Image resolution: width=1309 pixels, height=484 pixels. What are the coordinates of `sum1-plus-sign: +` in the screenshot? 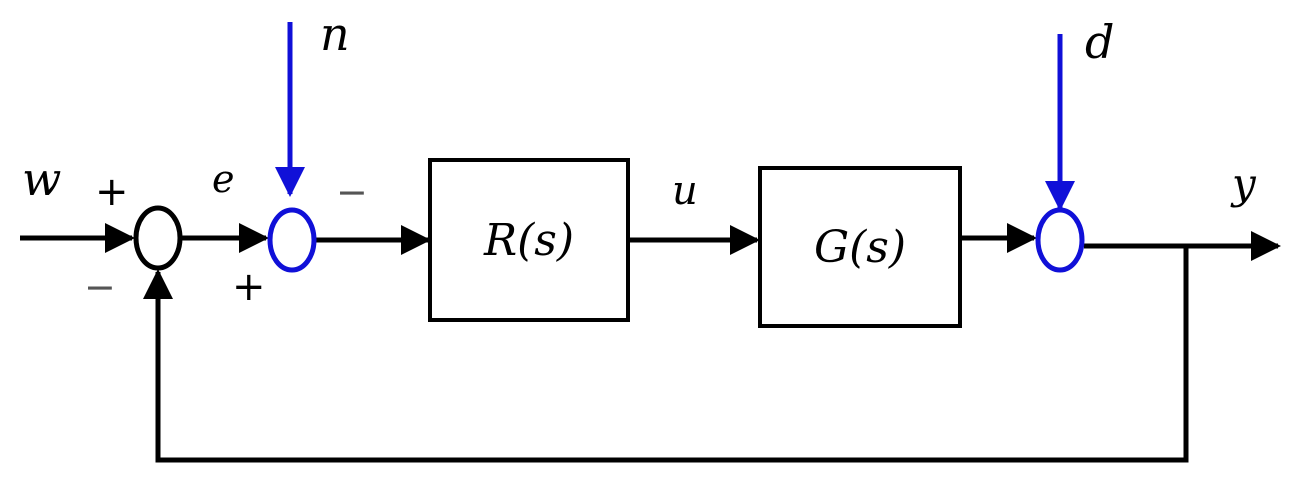 It's located at (112, 192).